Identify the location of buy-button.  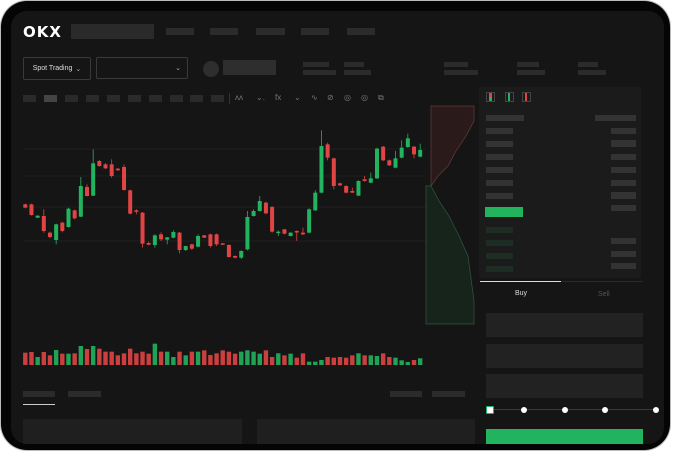
(564, 436).